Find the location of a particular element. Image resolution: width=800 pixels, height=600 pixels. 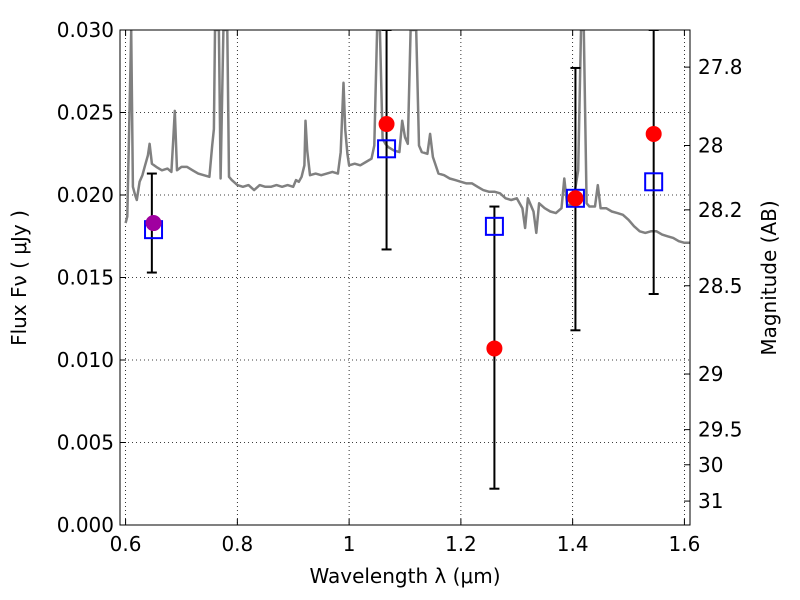

y-tick-label: 0.015 is located at coordinates (85, 278).